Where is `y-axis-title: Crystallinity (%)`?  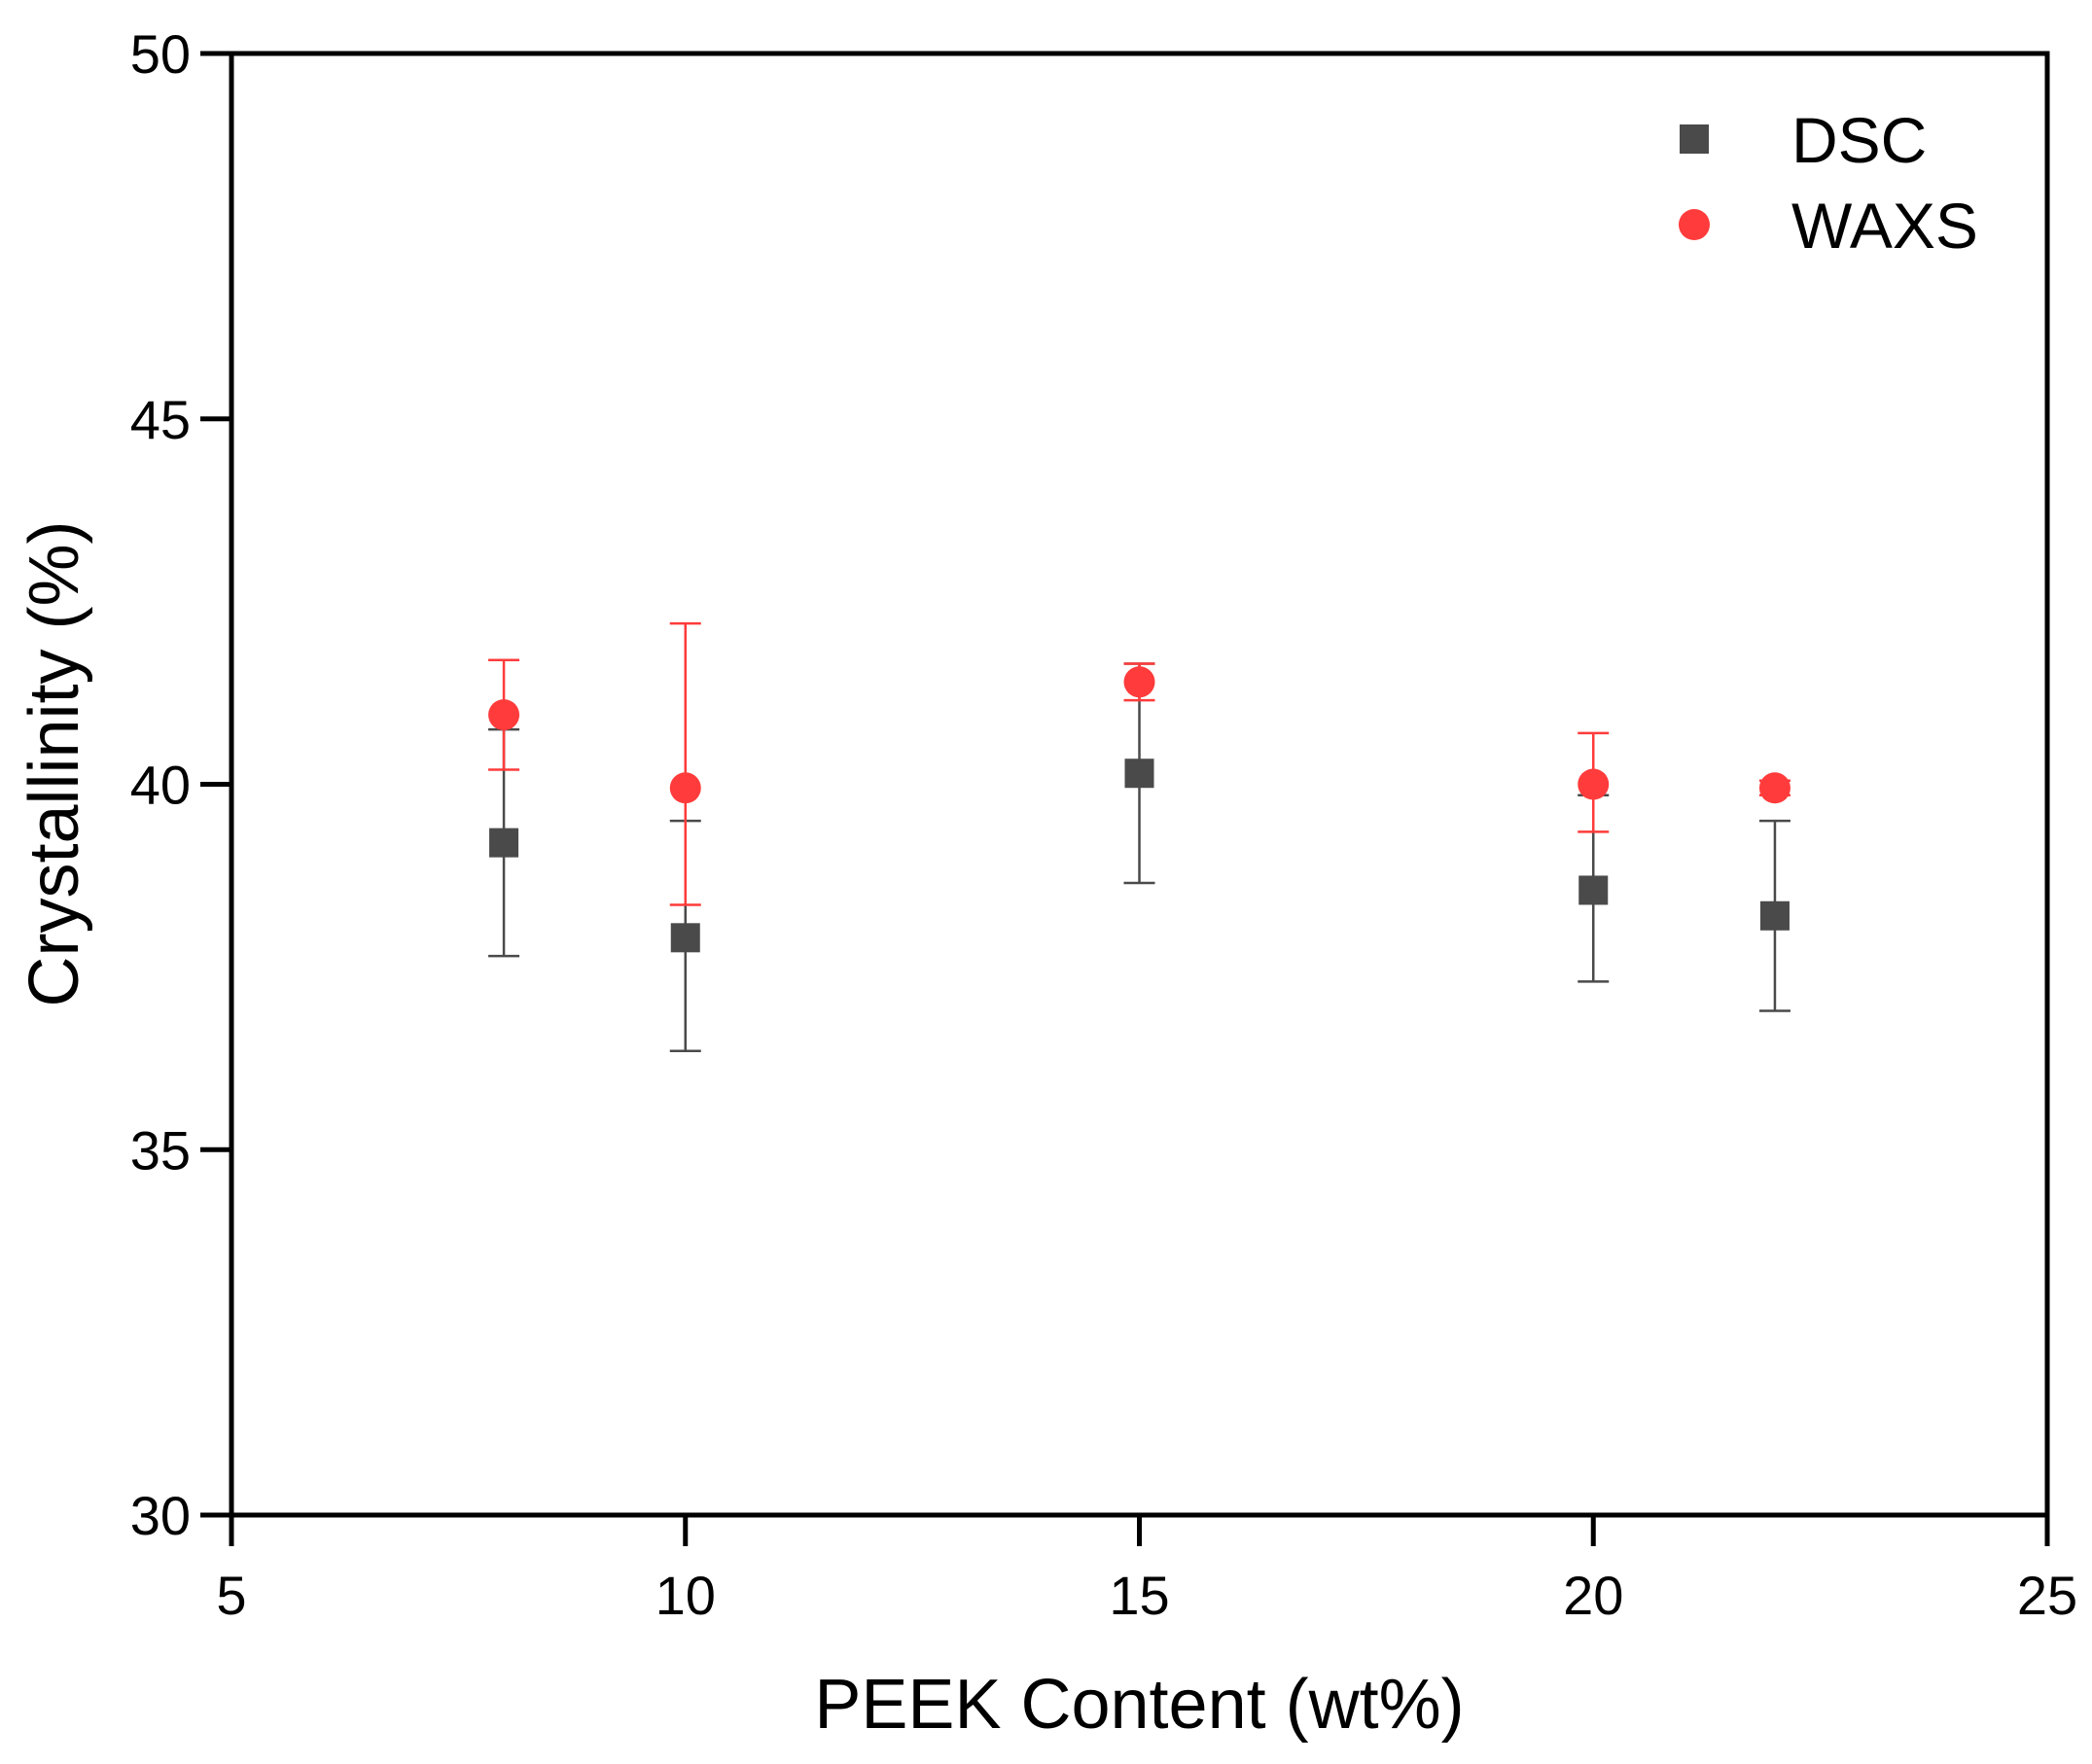
y-axis-title: Crystallinity (%) is located at coordinates (54, 763).